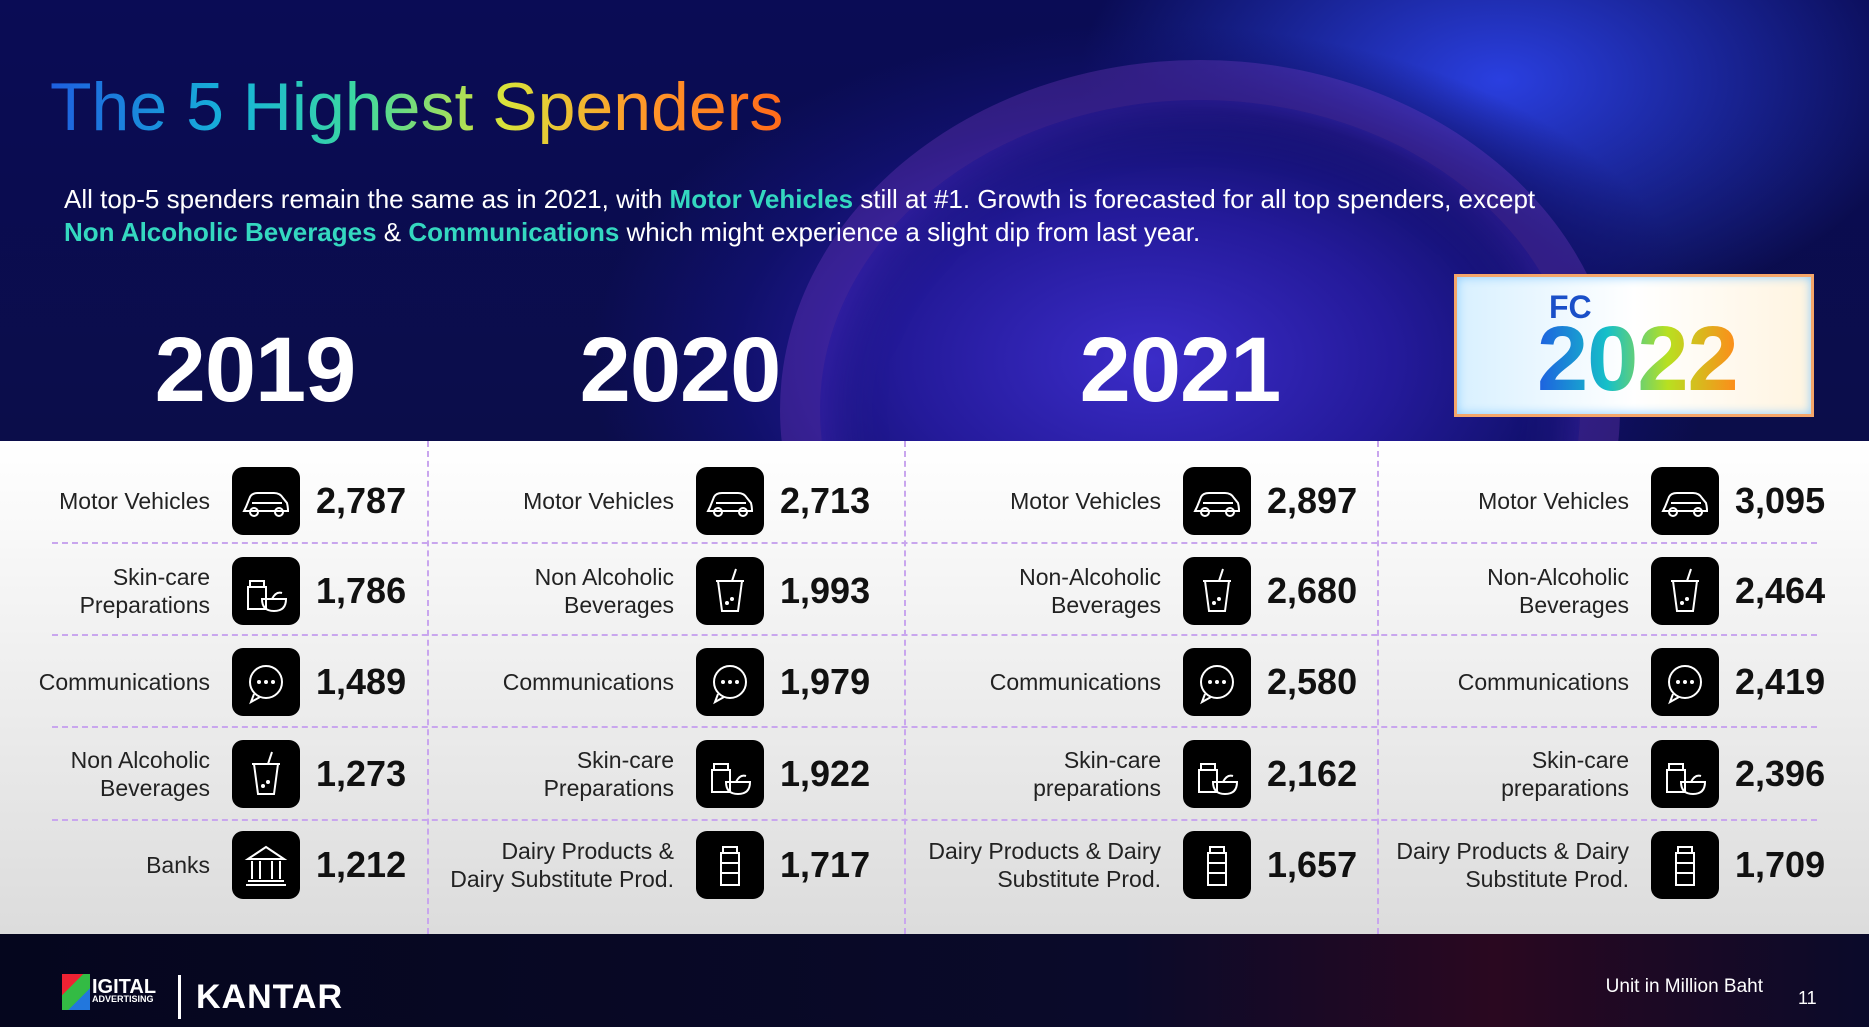 The width and height of the screenshot is (1869, 1027). What do you see at coordinates (417, 107) in the screenshot?
I see `title: The 5 Highest Spenders` at bounding box center [417, 107].